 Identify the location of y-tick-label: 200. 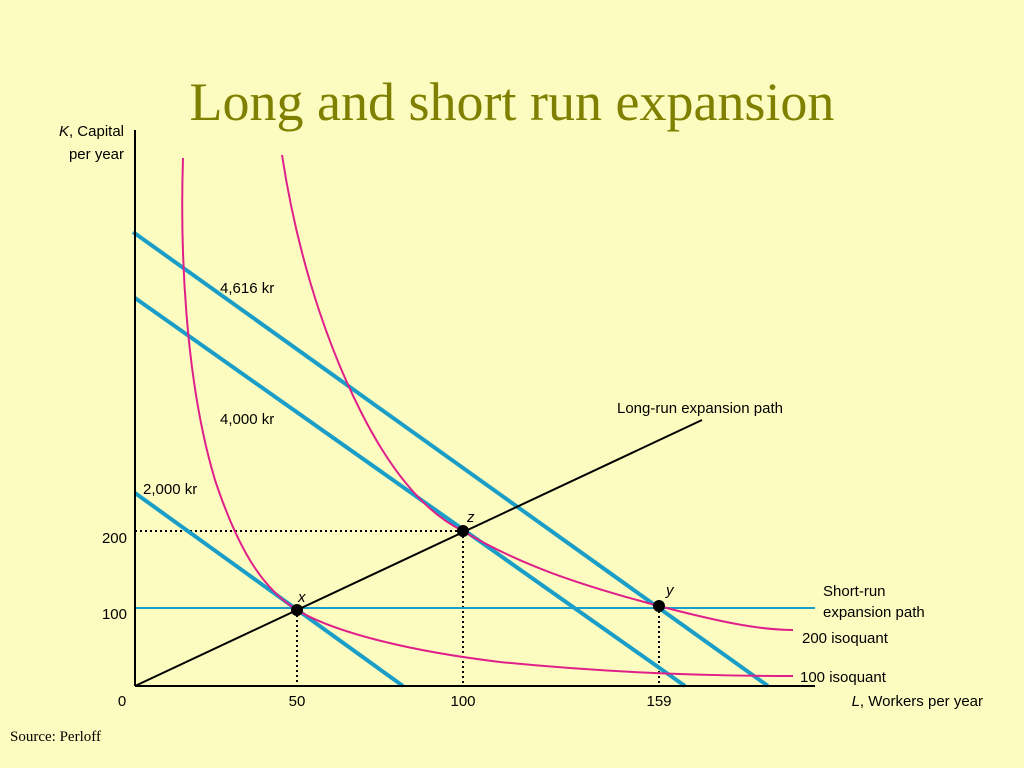
(114, 538).